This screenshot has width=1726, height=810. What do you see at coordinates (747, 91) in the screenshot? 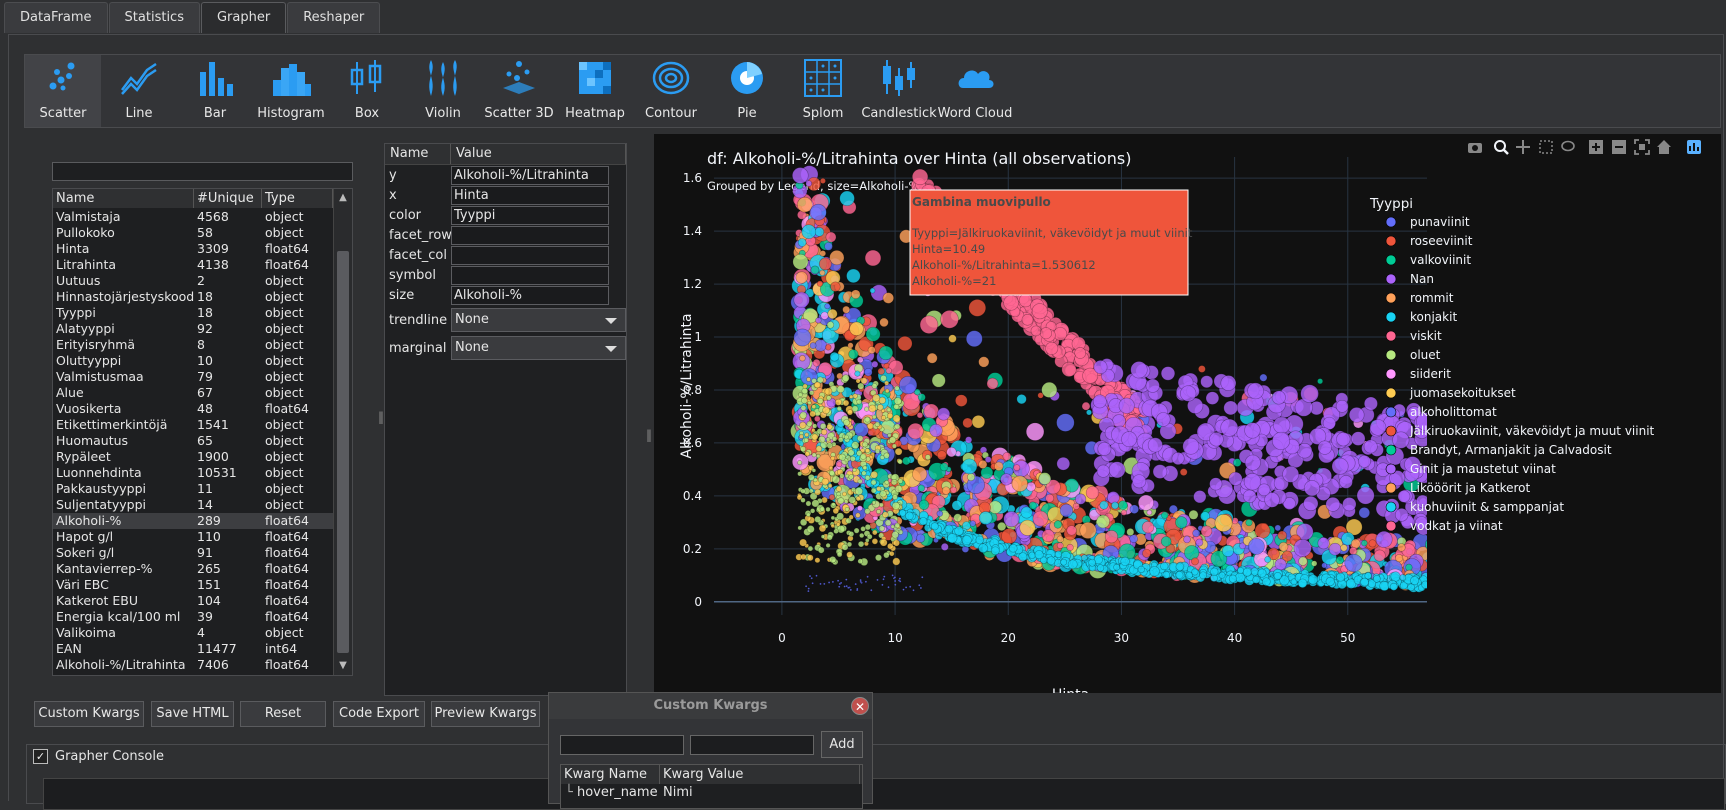
I see `chart-type-pie-button: Pie` at bounding box center [747, 91].